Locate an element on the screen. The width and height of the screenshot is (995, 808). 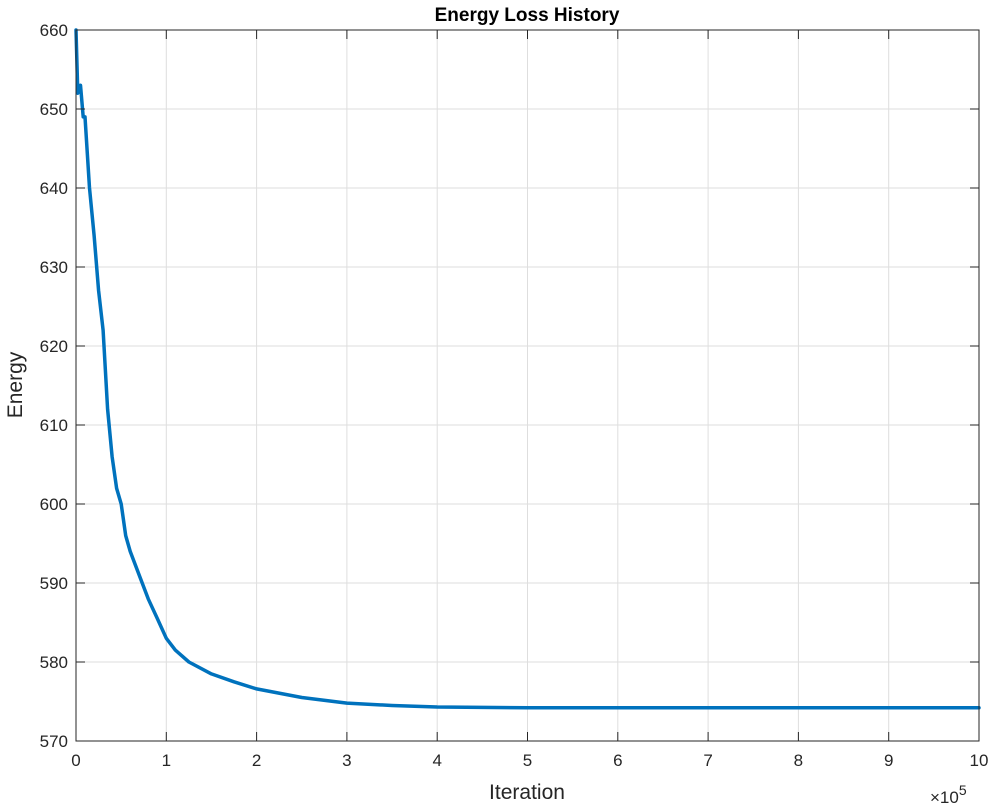
y-tick-label: 640 is located at coordinates (54, 188).